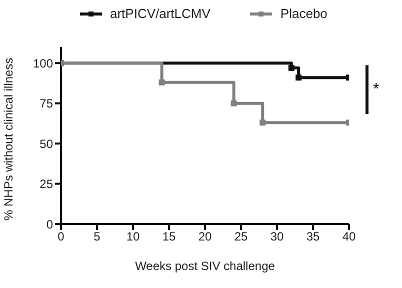  Describe the element at coordinates (205, 266) in the screenshot. I see `x-axis-title: Weeks post SIV challenge` at that location.